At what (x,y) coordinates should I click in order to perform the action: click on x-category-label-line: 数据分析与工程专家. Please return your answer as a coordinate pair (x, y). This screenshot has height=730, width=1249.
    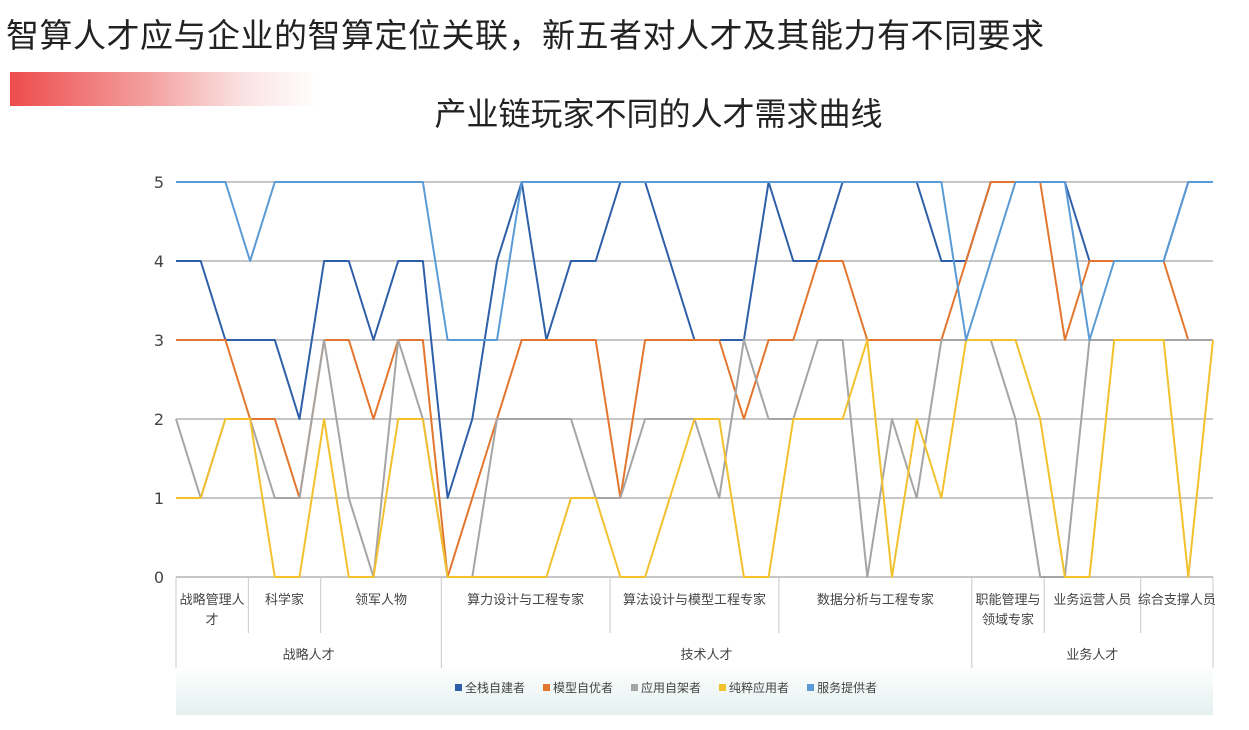
    Looking at the image, I should click on (875, 600).